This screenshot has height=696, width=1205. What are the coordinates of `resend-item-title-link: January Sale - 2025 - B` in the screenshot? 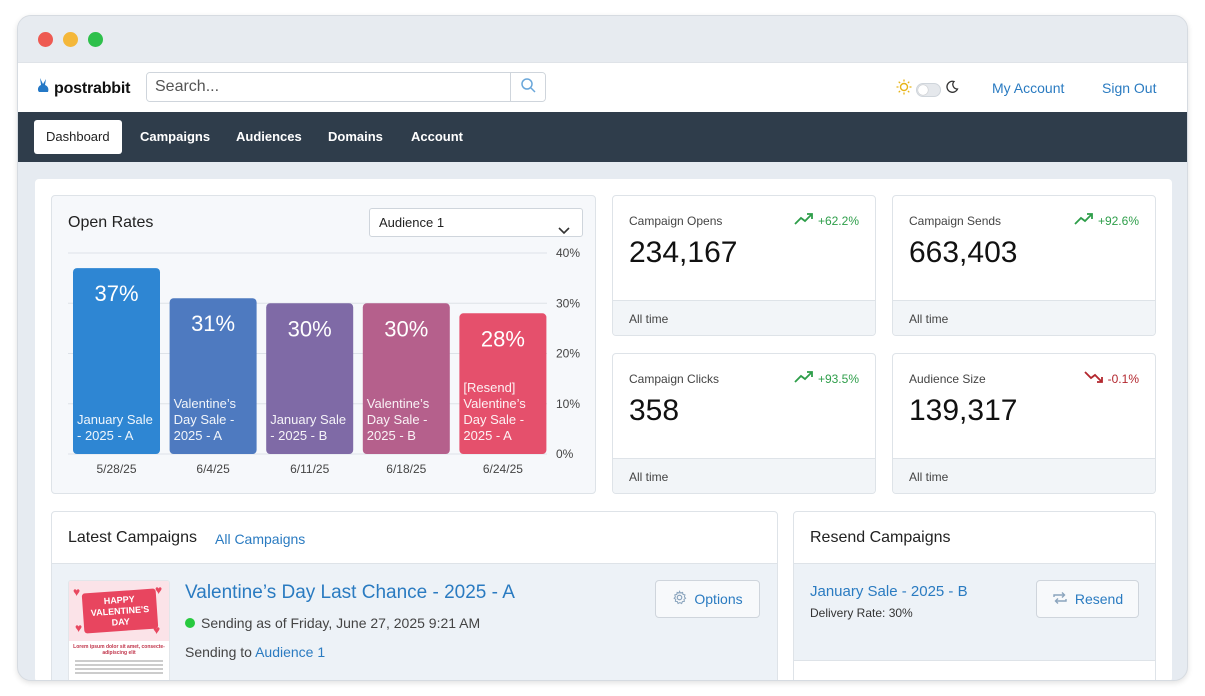 It's located at (889, 591).